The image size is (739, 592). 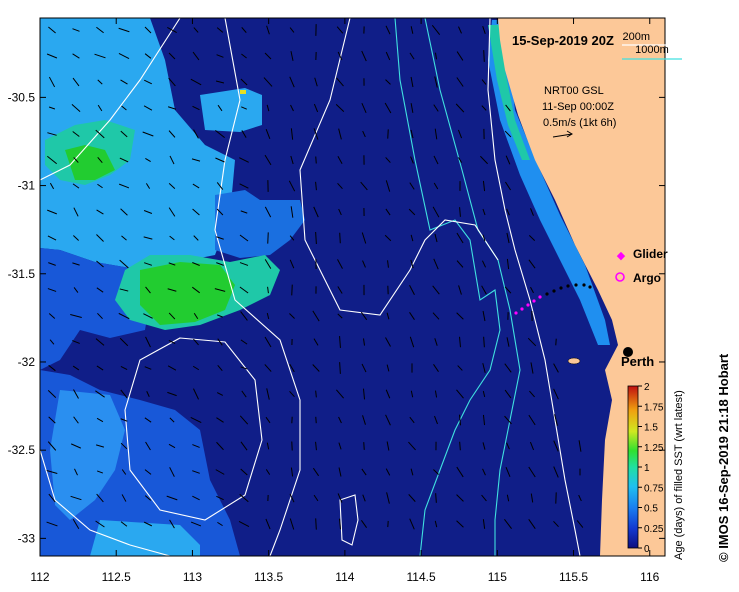 What do you see at coordinates (633, 467) in the screenshot?
I see `colorbar` at bounding box center [633, 467].